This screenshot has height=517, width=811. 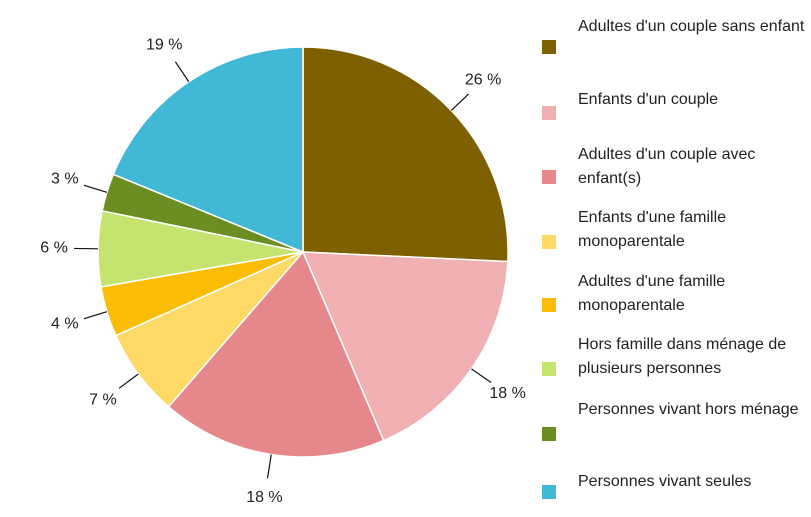 I want to click on data-label: 19 %, so click(x=164, y=44).